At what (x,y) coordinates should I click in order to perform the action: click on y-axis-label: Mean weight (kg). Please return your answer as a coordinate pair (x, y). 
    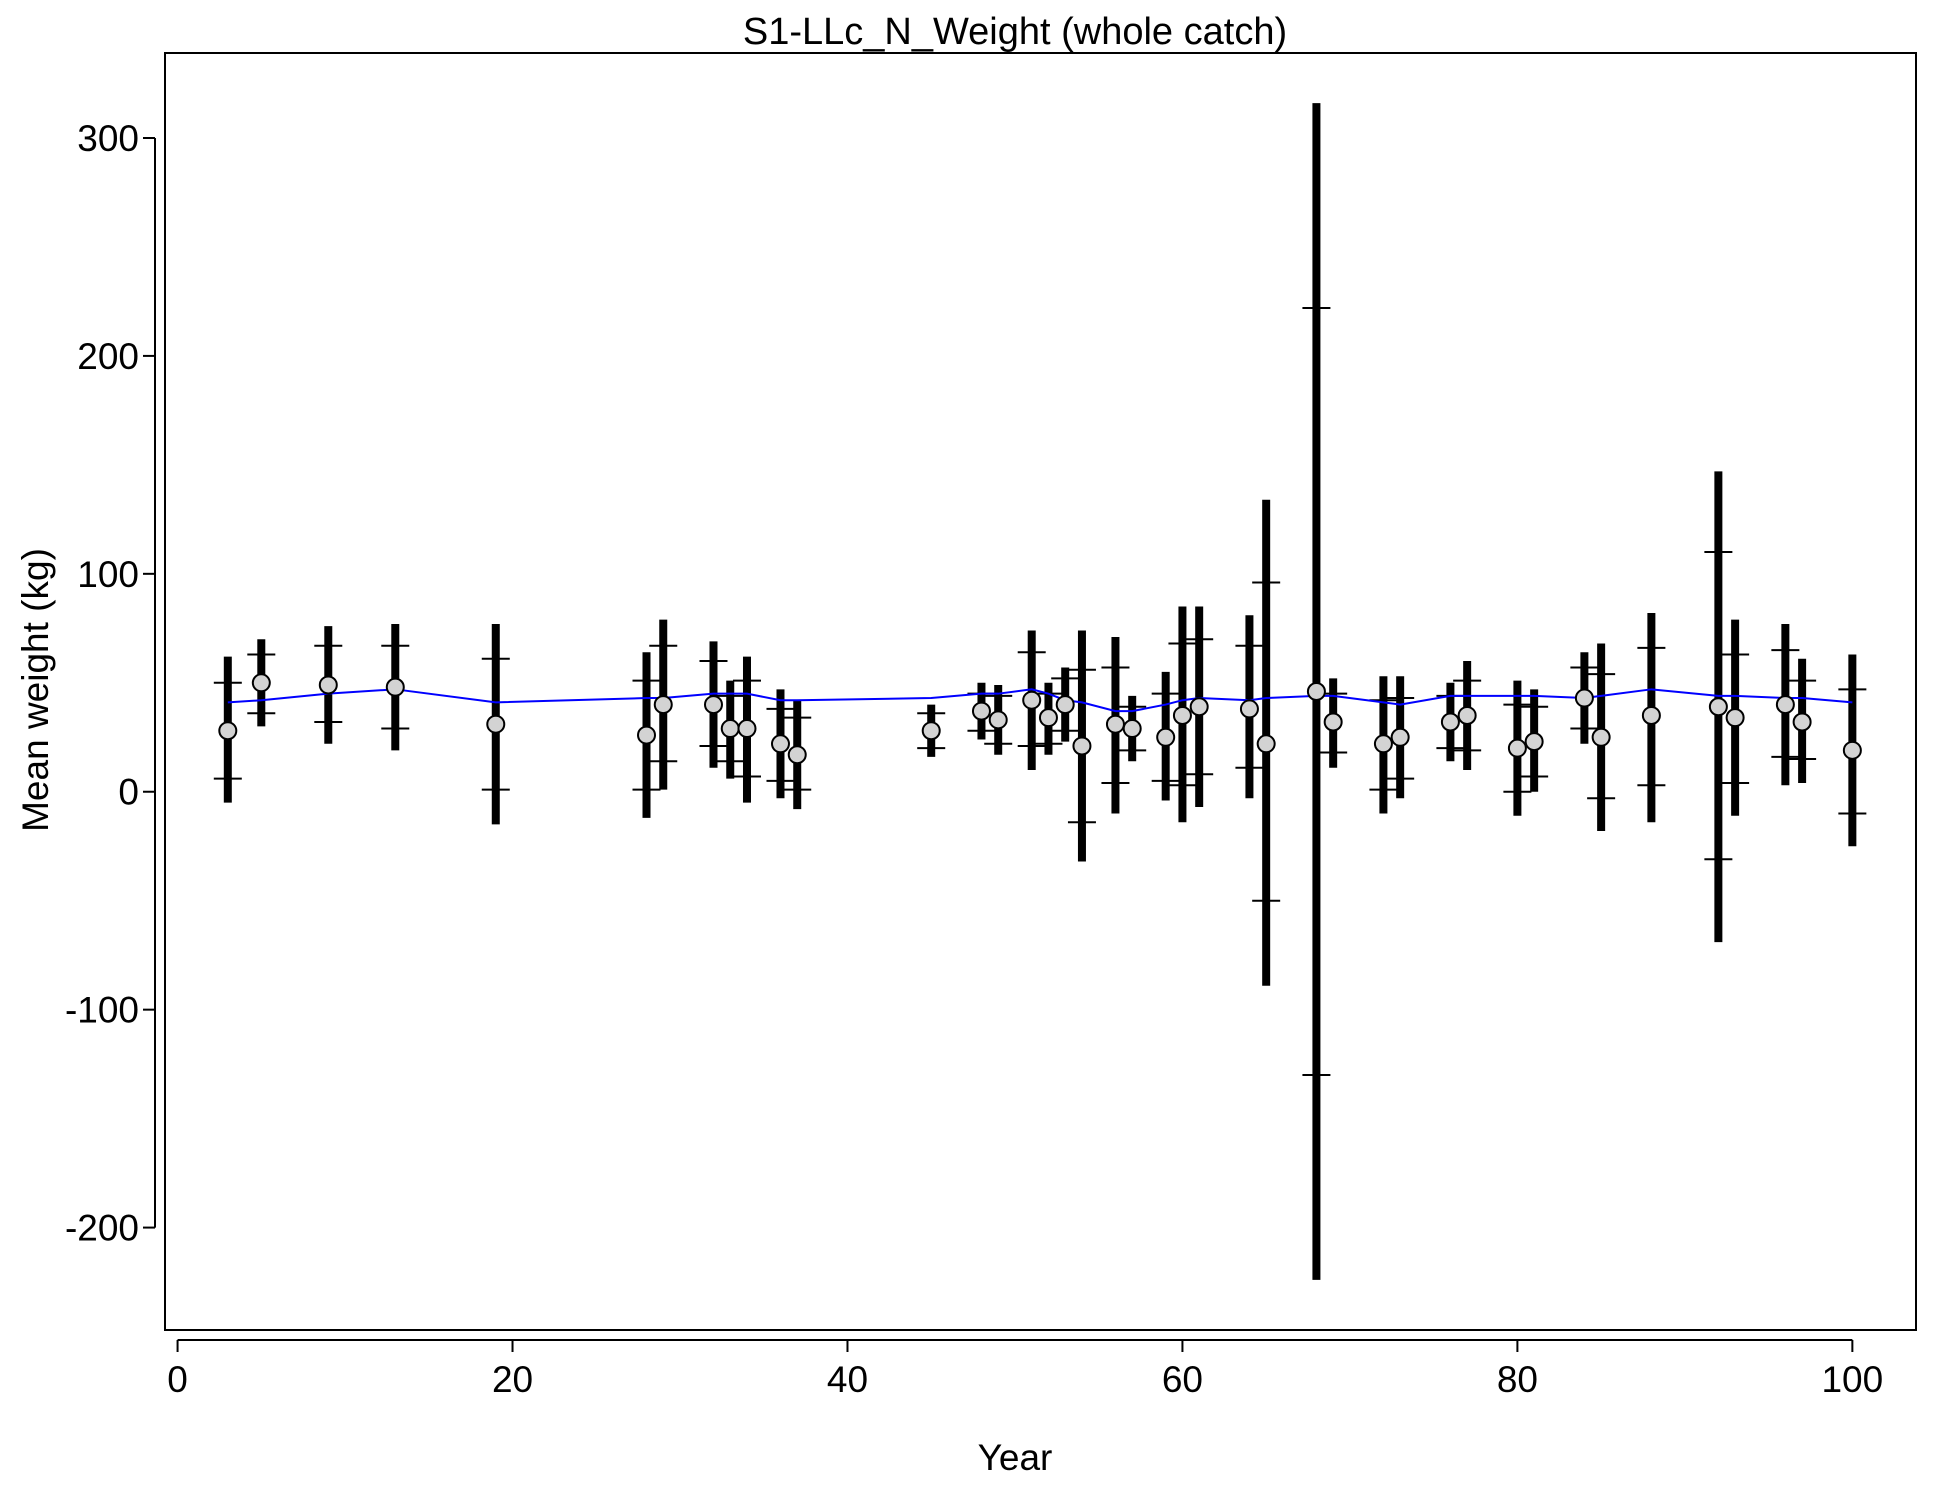
    Looking at the image, I should click on (35, 690).